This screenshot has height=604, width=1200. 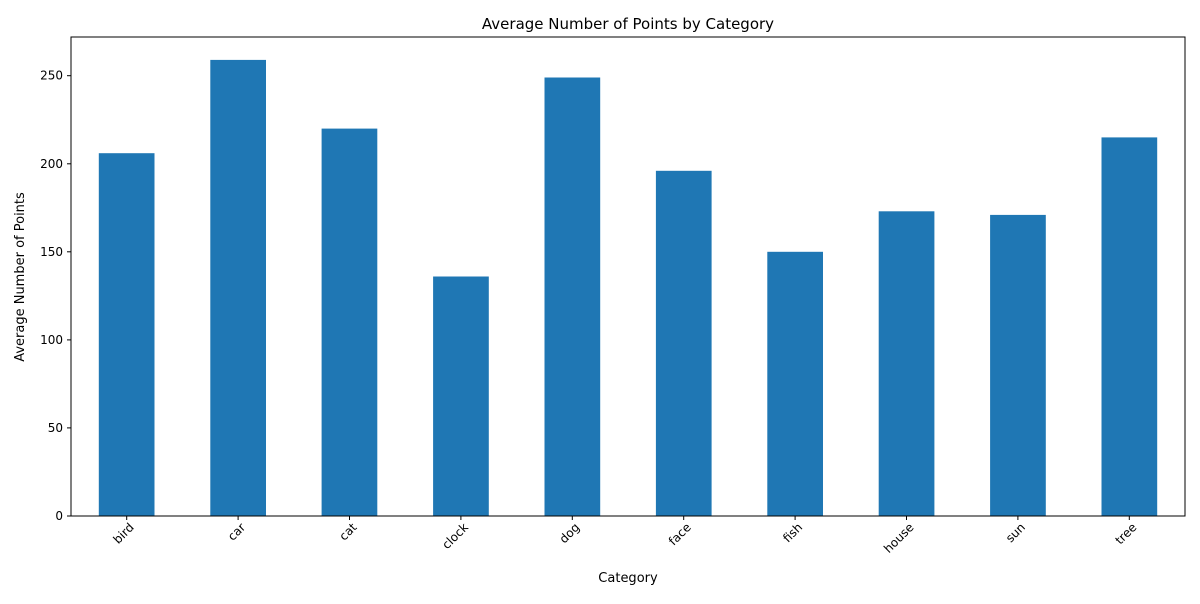 I want to click on bar-fish, so click(x=795, y=384).